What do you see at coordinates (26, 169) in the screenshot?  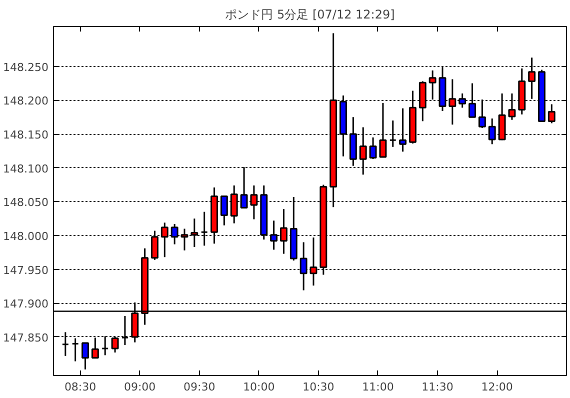 I see `y-tick-label: 148.100` at bounding box center [26, 169].